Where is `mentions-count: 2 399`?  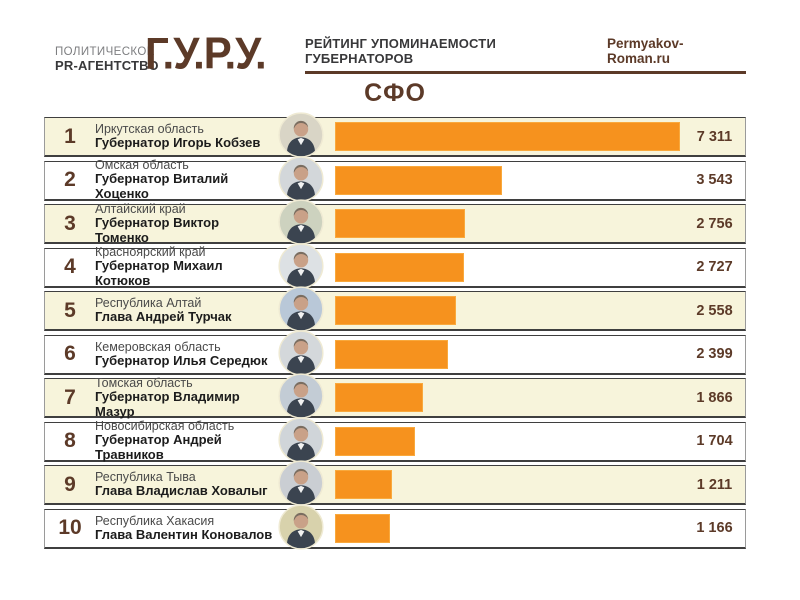 mentions-count: 2 399 is located at coordinates (714, 354).